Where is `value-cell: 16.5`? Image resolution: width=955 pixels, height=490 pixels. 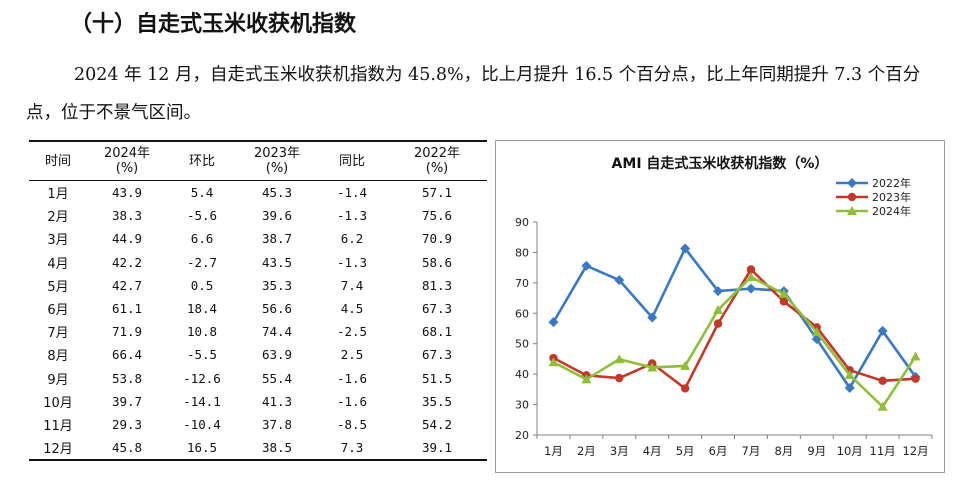 value-cell: 16.5 is located at coordinates (202, 449).